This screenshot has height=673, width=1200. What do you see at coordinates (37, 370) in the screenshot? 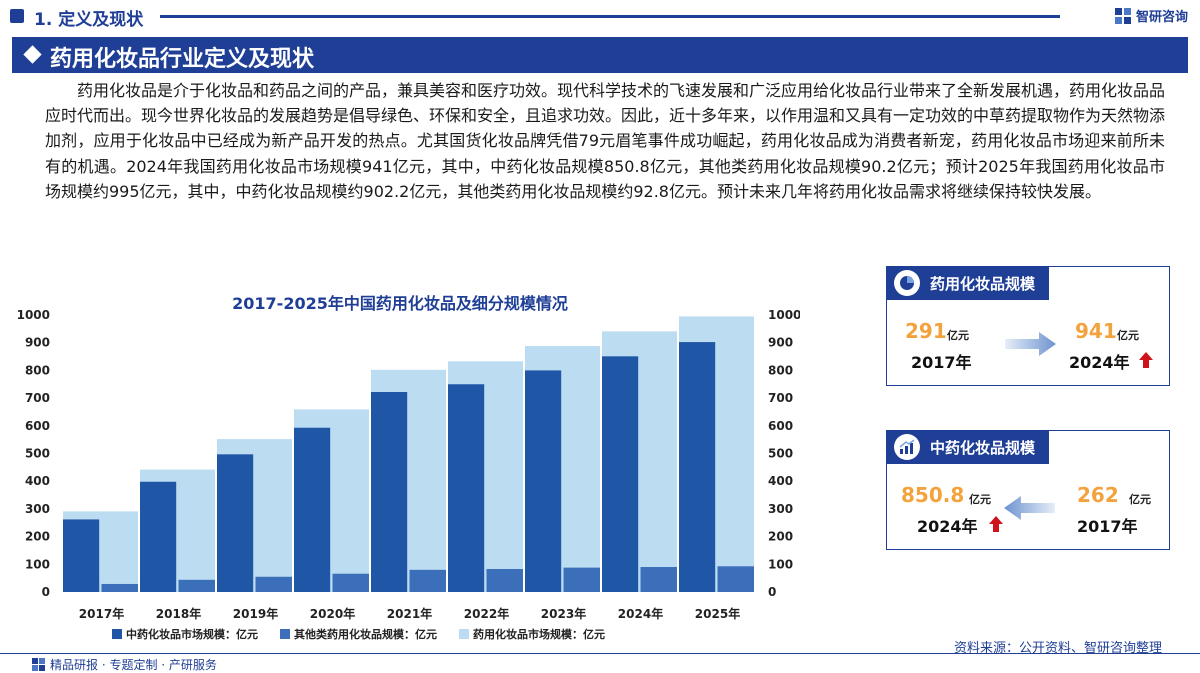
I see `y-tick-label-left: 800` at bounding box center [37, 370].